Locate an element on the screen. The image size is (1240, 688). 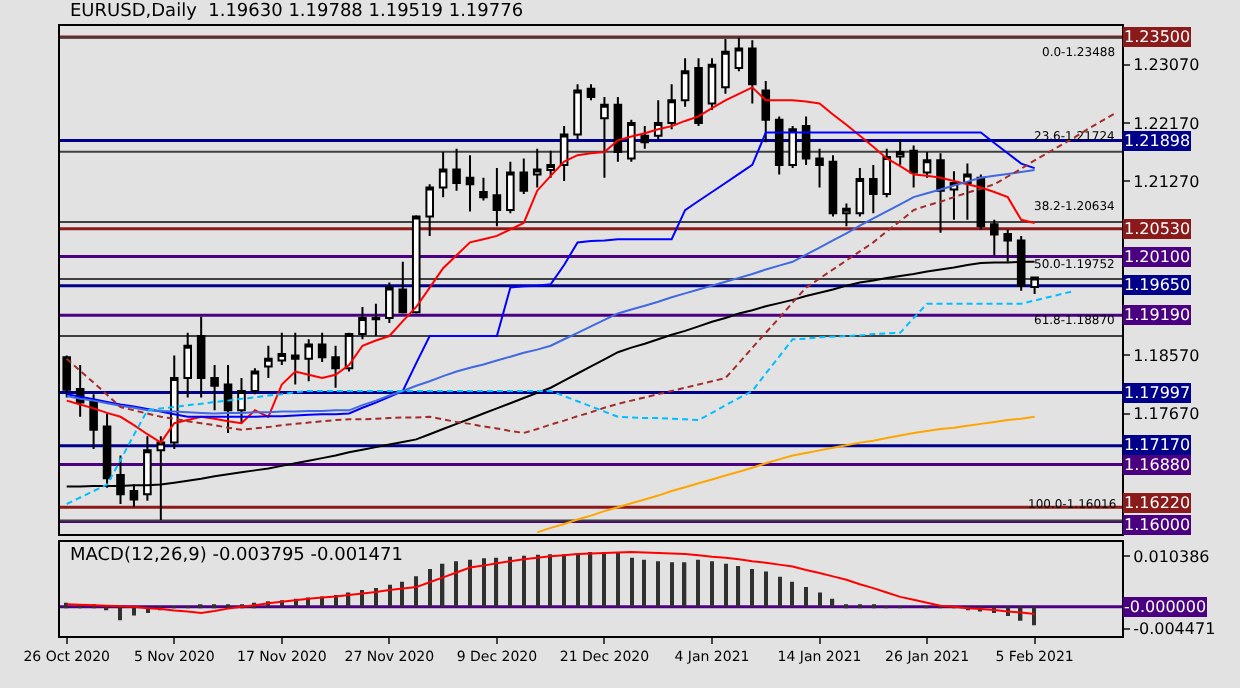
ref-line-label: -0.000000 is located at coordinates (1165, 607).